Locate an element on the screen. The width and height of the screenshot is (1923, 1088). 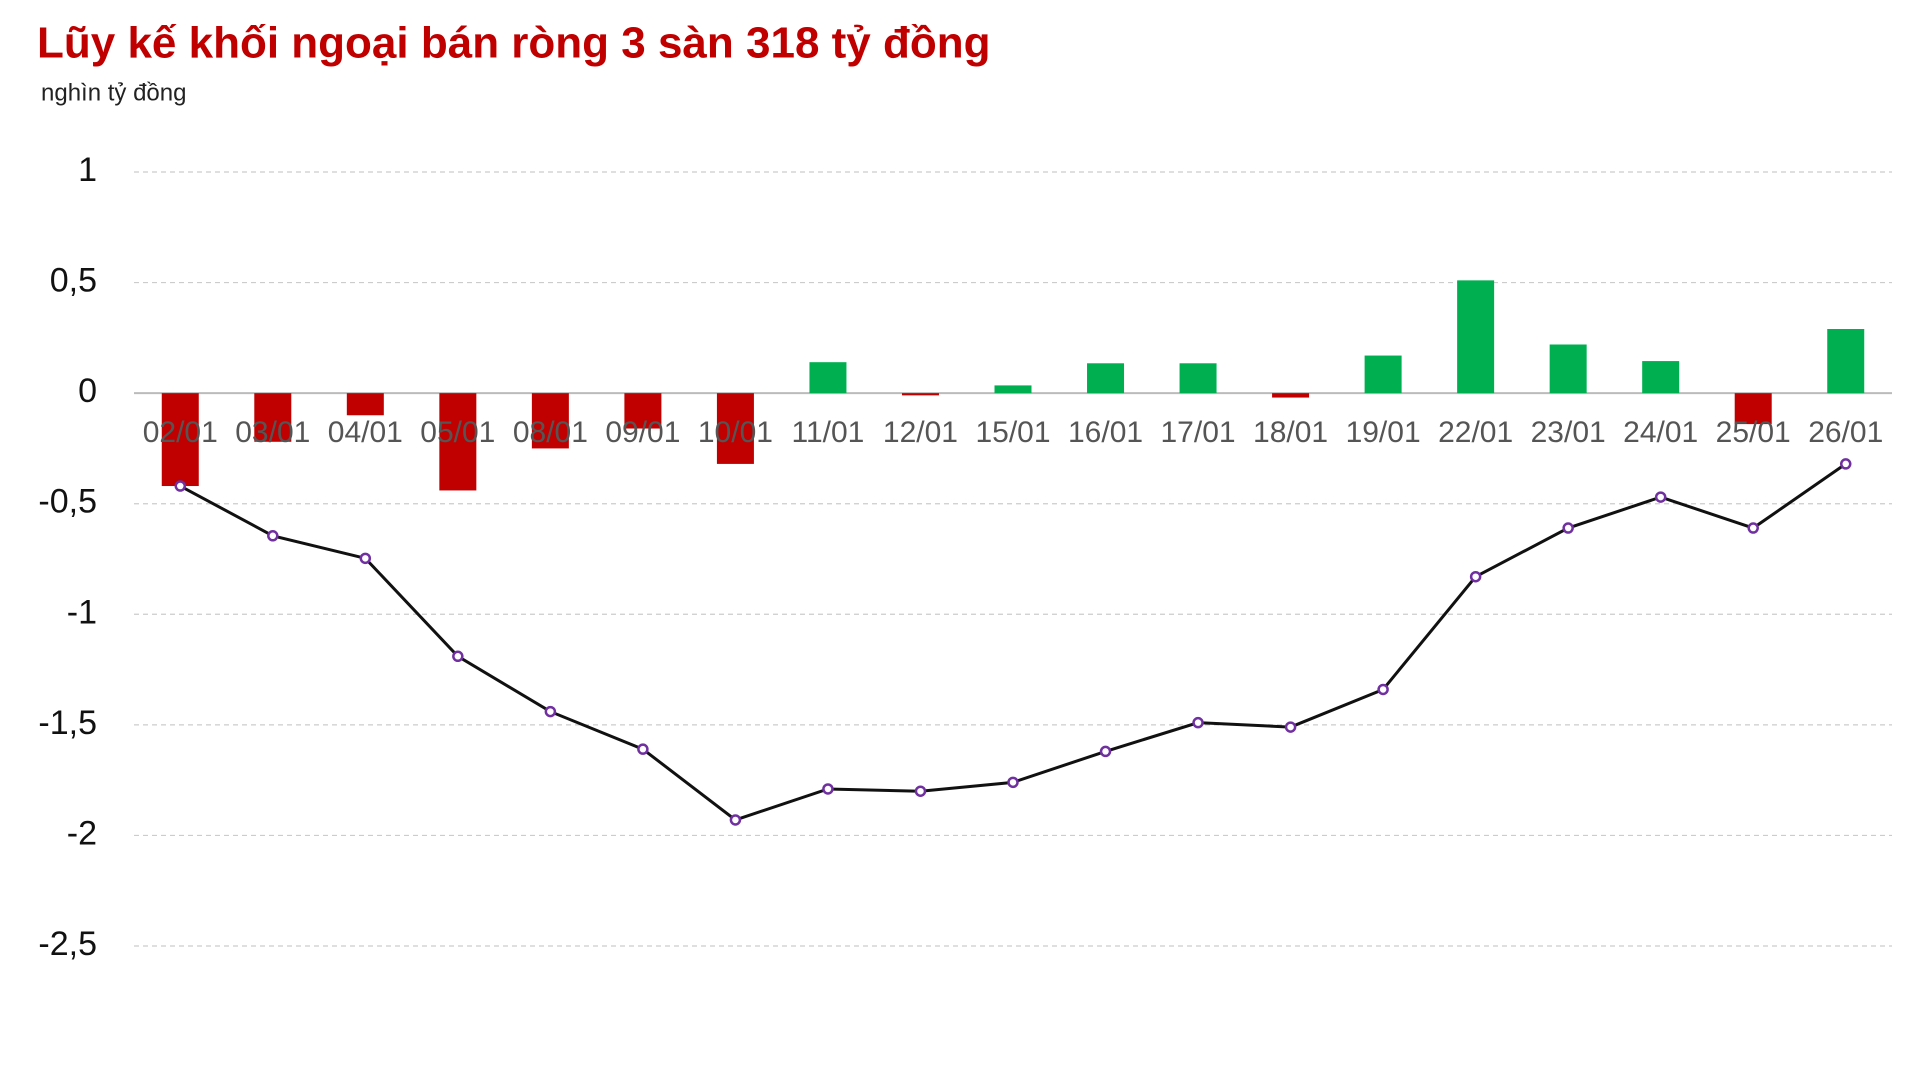
x-tick-label: 23/01 is located at coordinates (1568, 432).